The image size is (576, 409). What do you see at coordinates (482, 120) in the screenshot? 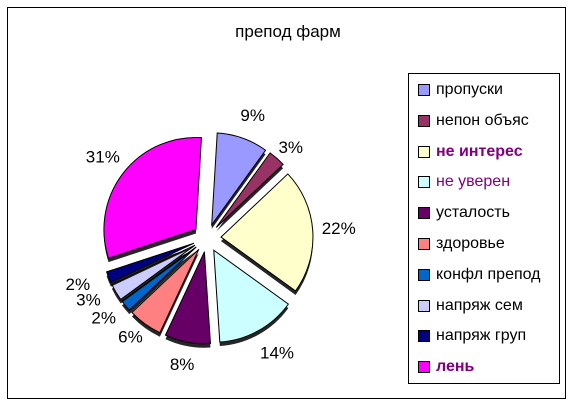
I see `legend-label: непон объяс` at bounding box center [482, 120].